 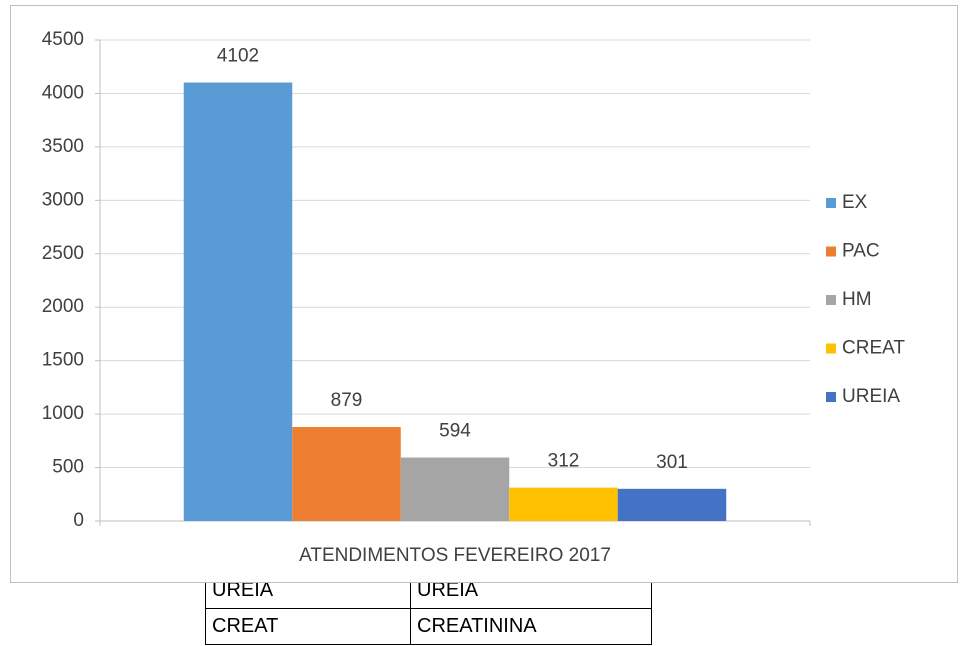 I want to click on legend-label: PAC, so click(x=861, y=251).